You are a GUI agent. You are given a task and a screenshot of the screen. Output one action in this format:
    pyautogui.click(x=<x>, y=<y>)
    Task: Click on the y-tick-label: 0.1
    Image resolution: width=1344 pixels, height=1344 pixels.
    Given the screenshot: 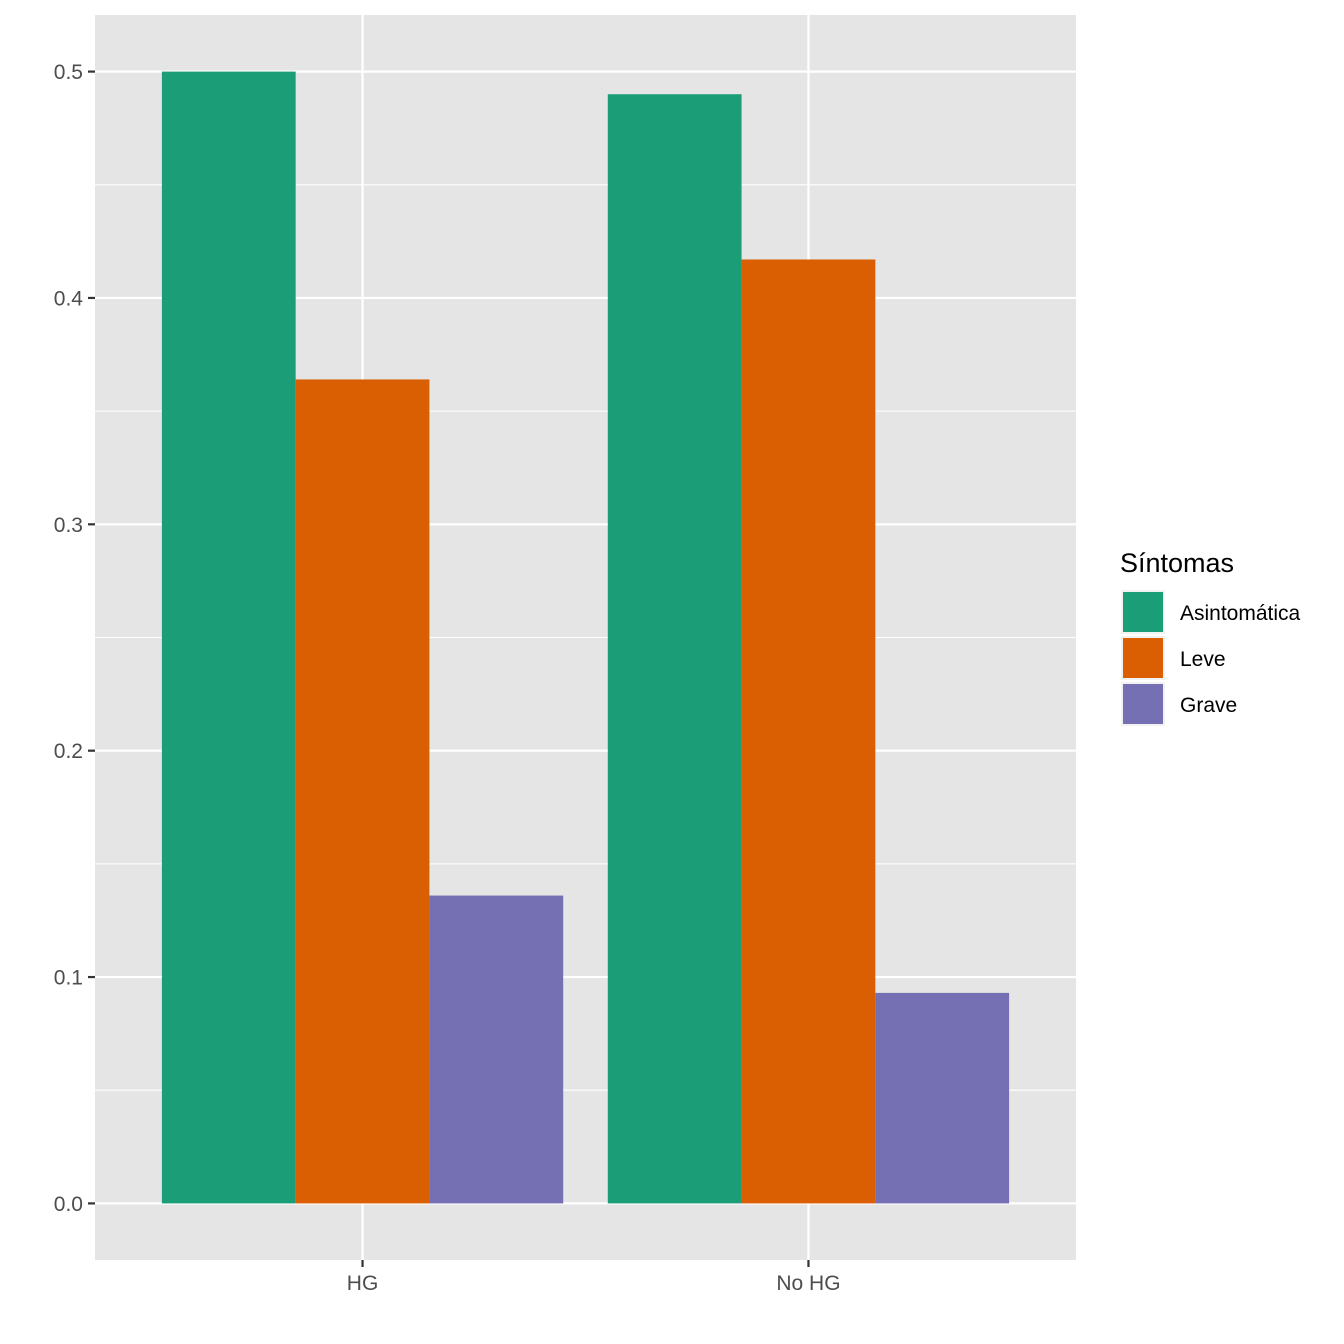 What is the action you would take?
    pyautogui.click(x=68, y=978)
    